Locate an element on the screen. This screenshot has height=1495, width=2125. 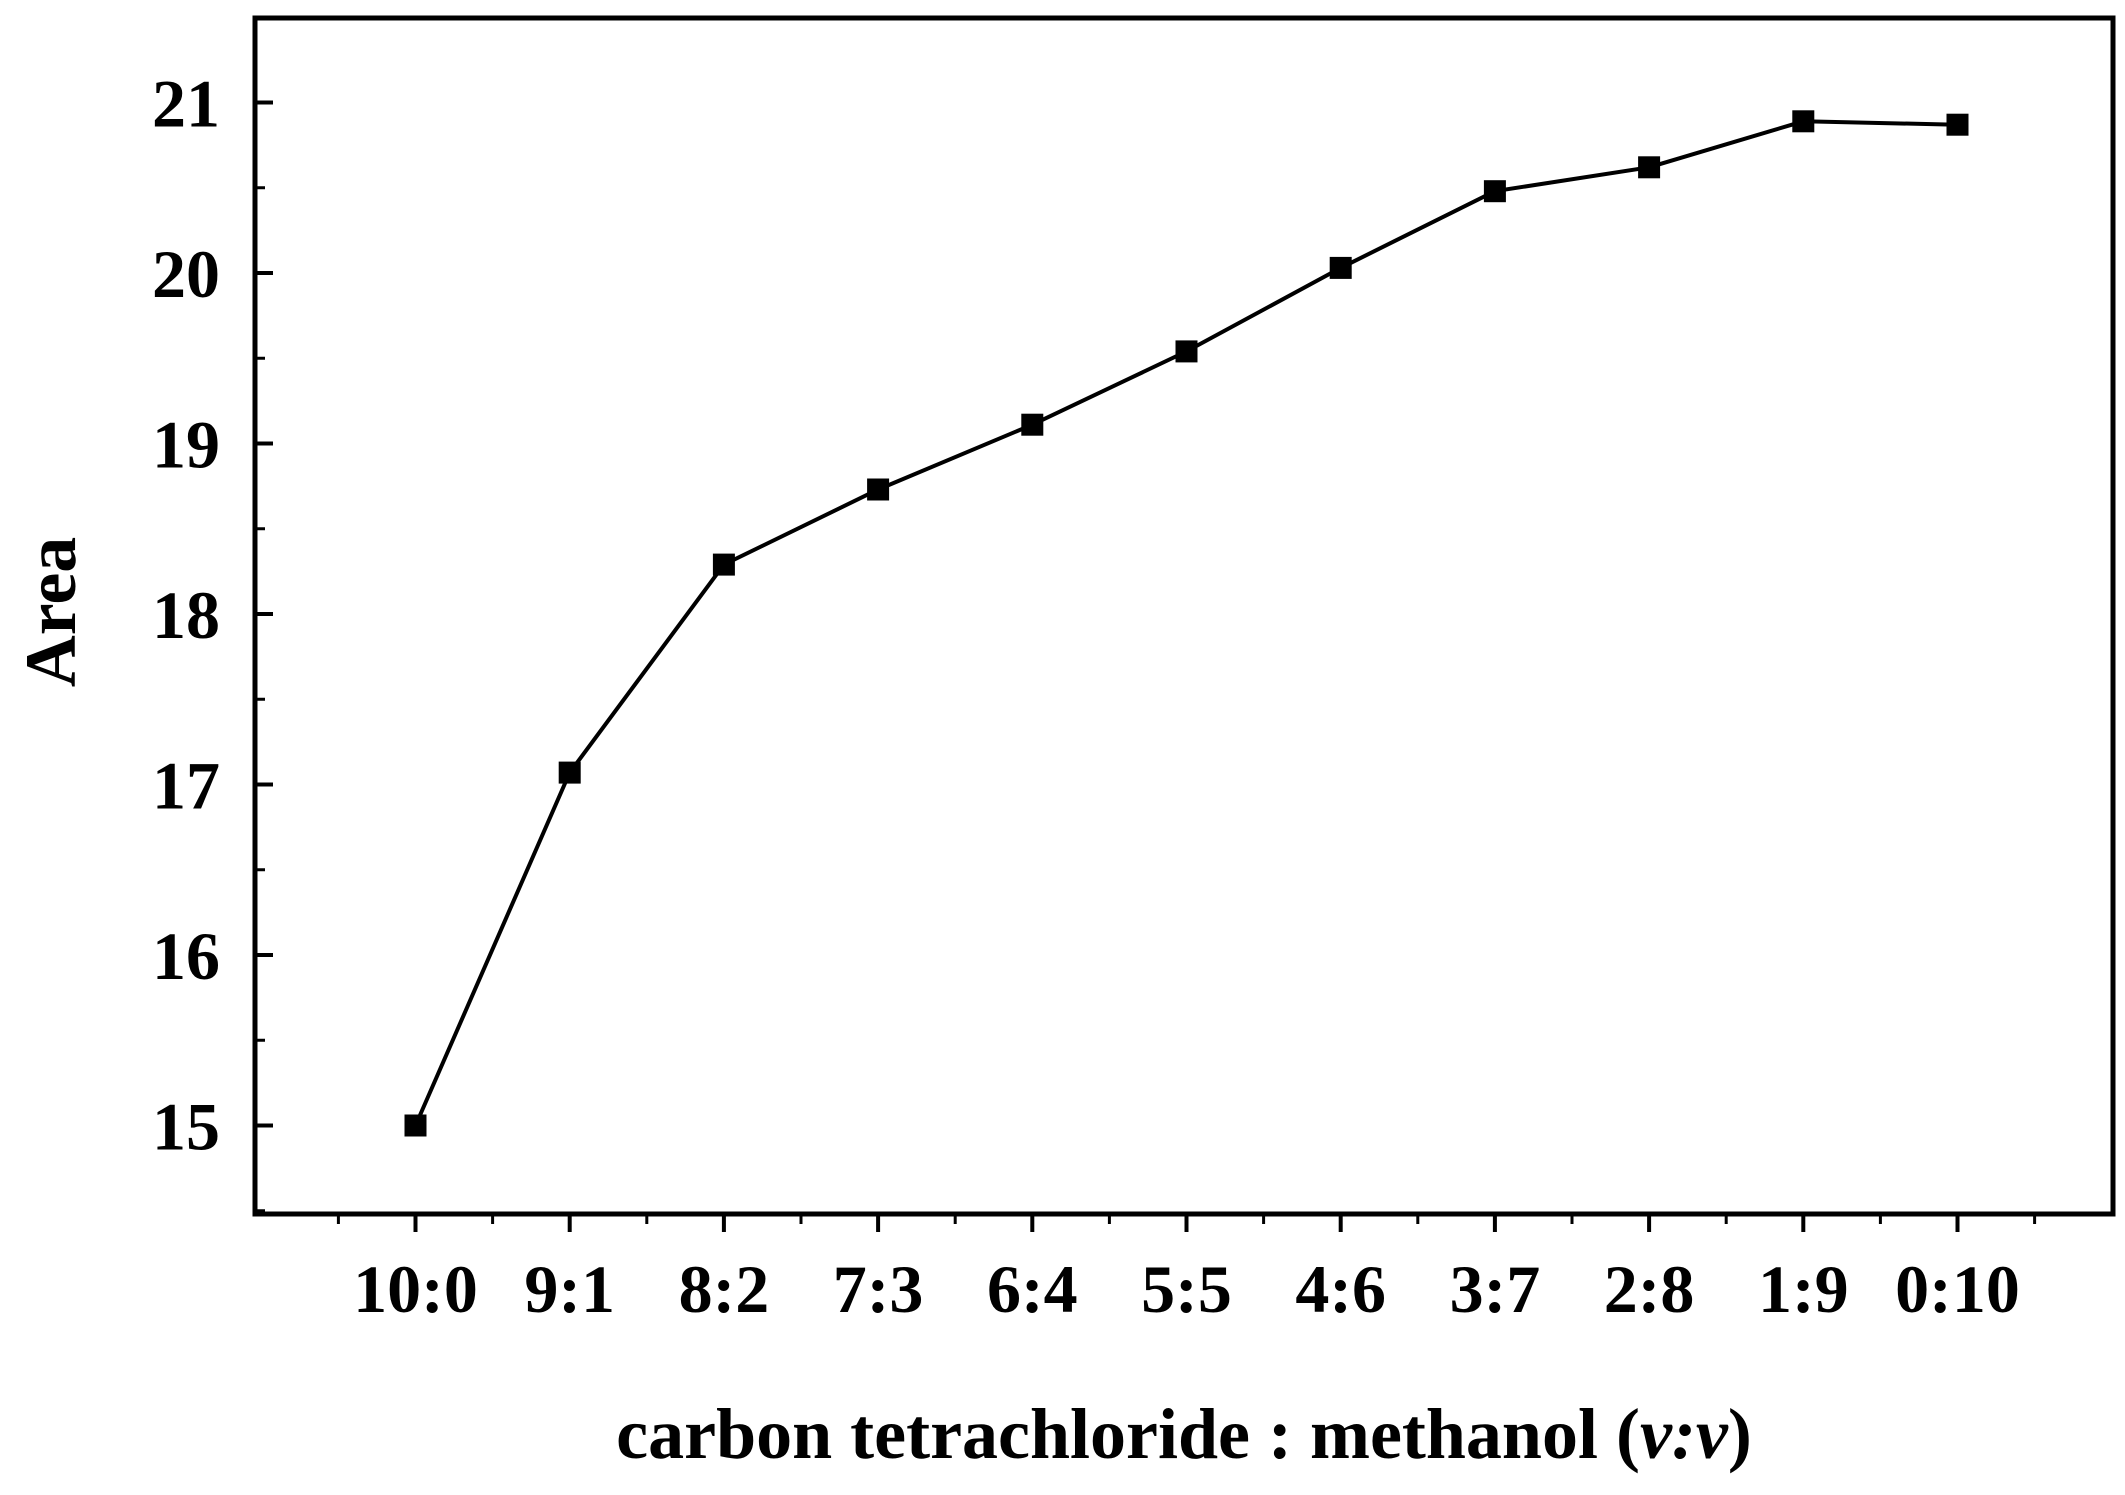
x-axis-title-end: ) is located at coordinates (1740, 1434).